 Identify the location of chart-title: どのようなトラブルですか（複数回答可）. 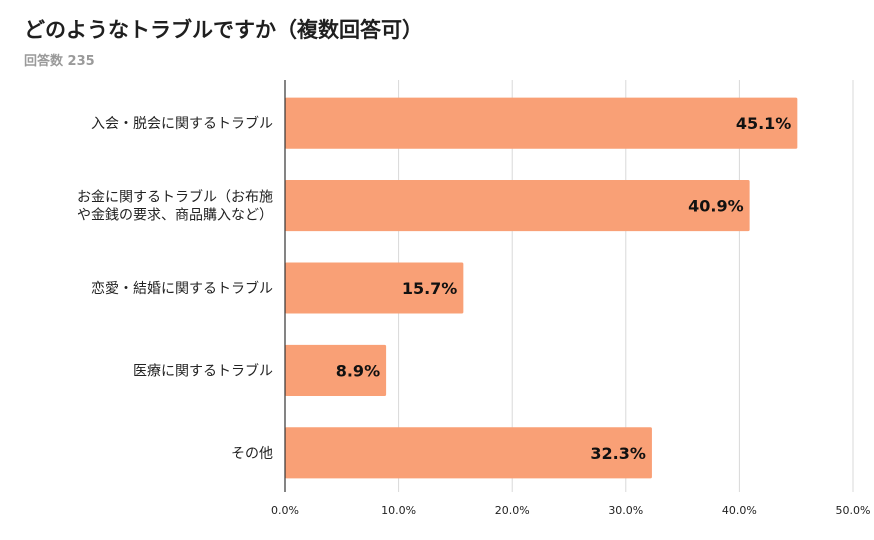
(223, 30).